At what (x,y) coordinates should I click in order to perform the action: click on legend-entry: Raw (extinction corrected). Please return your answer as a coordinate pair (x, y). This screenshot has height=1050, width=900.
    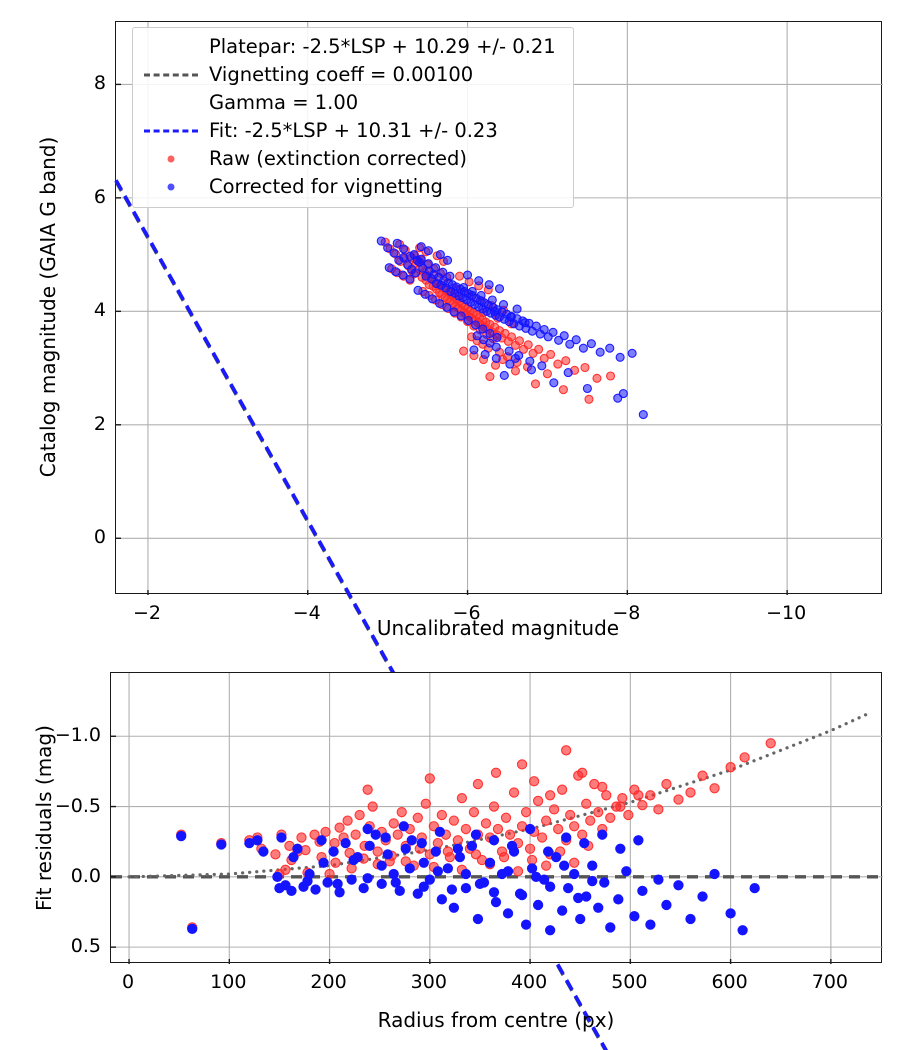
    Looking at the image, I should click on (353, 159).